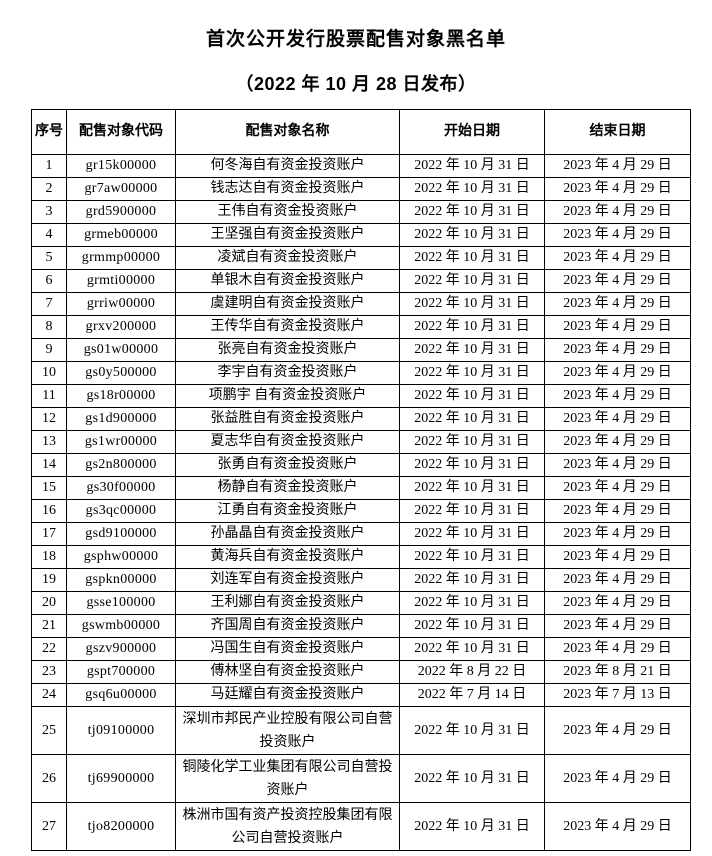  Describe the element at coordinates (121, 189) in the screenshot. I see `row-code: gr7aw00000` at that location.